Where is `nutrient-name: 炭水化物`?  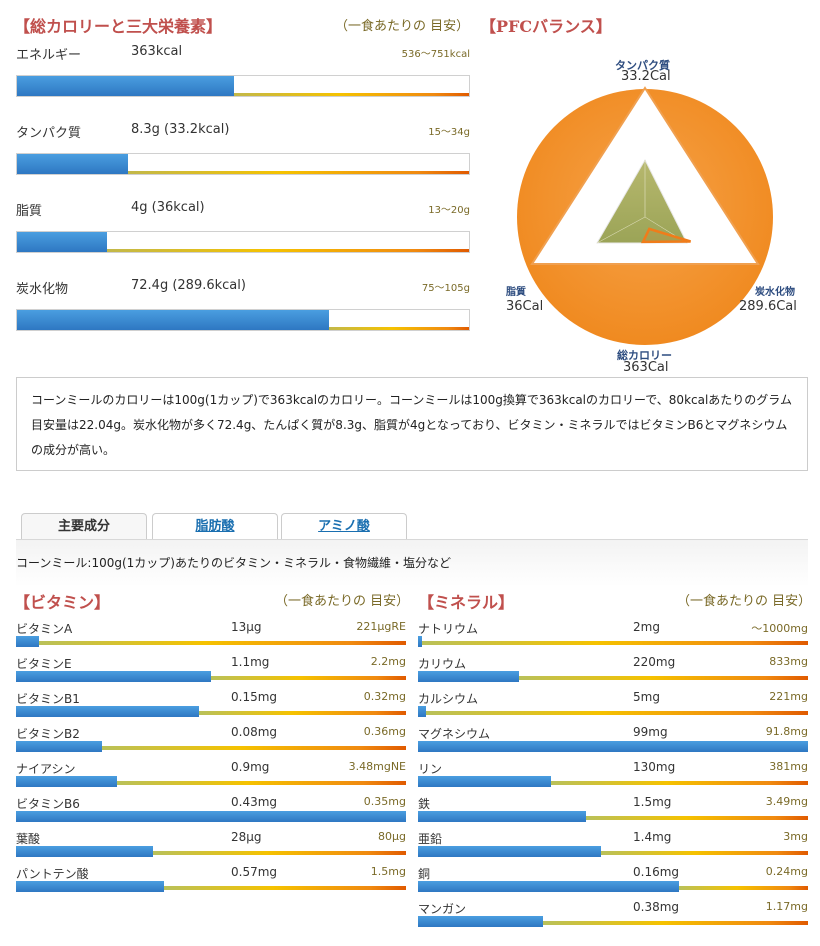
nutrient-name: 炭水化物 is located at coordinates (42, 289).